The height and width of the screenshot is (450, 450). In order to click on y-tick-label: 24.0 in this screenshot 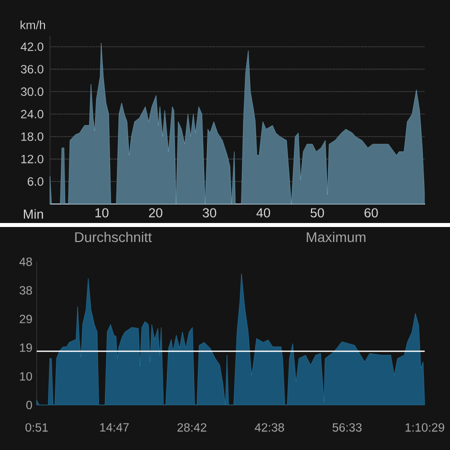, I will do `click(32, 114)`.